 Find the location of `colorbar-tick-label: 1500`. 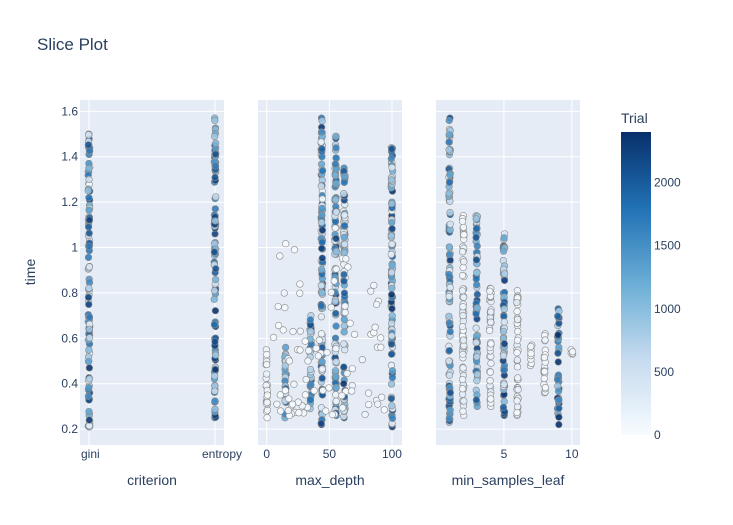

colorbar-tick-label: 1500 is located at coordinates (667, 246).